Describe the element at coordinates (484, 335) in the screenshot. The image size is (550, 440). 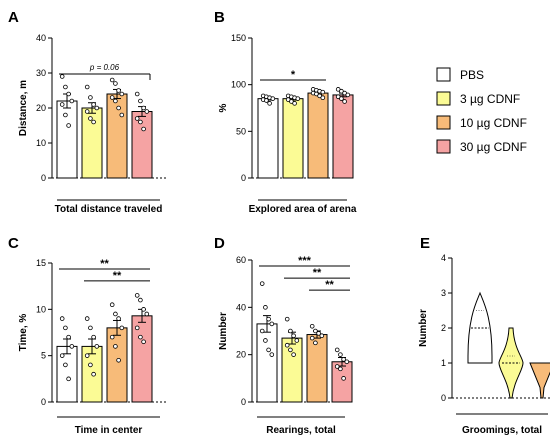
I see `panel-e: E 0 1 2 3 4 Number Groomings, total` at that location.